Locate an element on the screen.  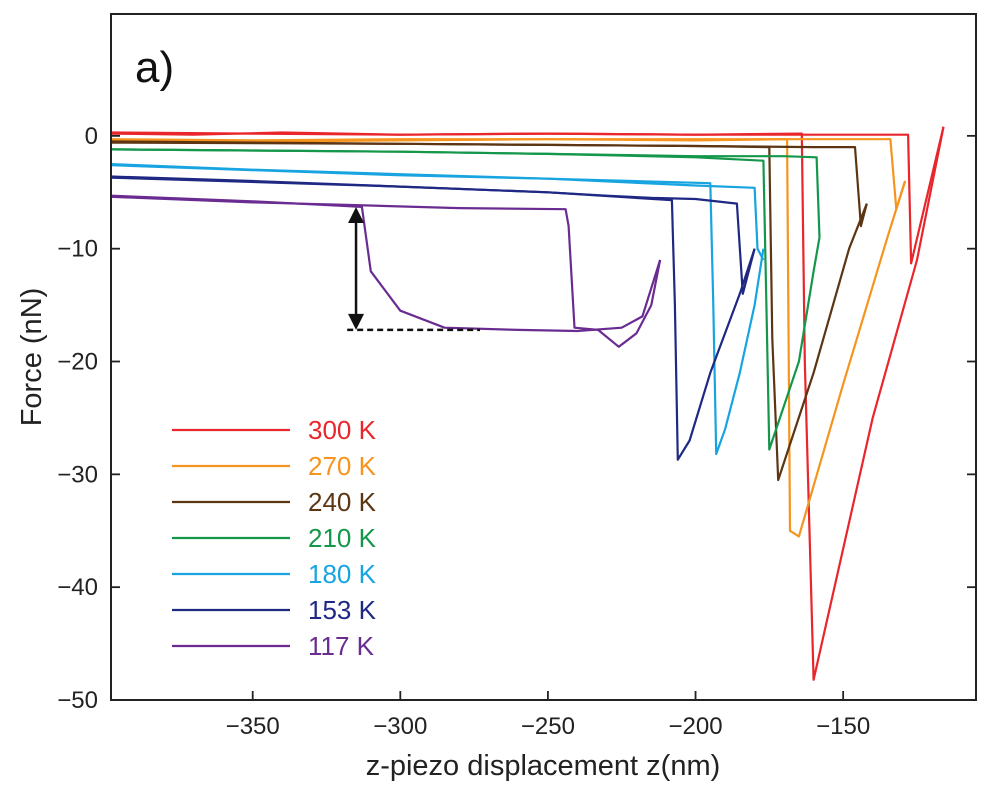
legend-label: 300 K is located at coordinates (342, 430).